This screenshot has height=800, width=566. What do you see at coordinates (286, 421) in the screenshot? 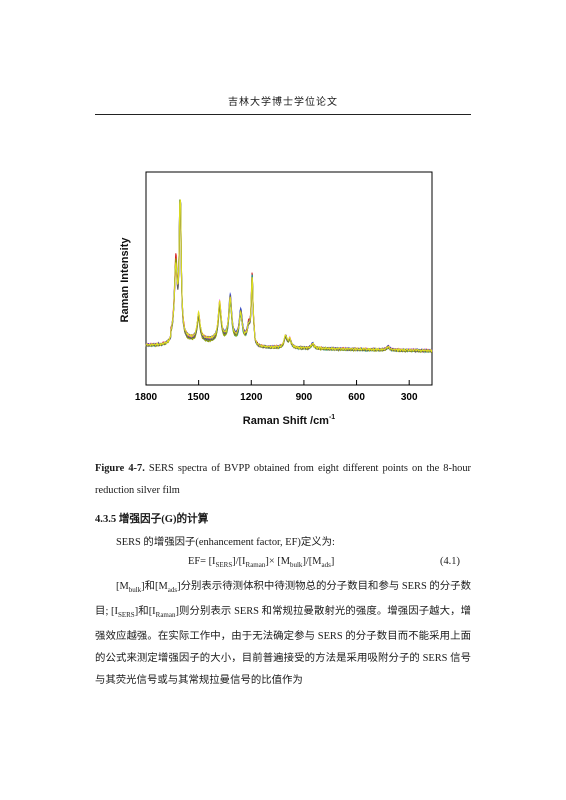
I see `x-axis-label-text: Raman Shift /cm` at bounding box center [286, 421].